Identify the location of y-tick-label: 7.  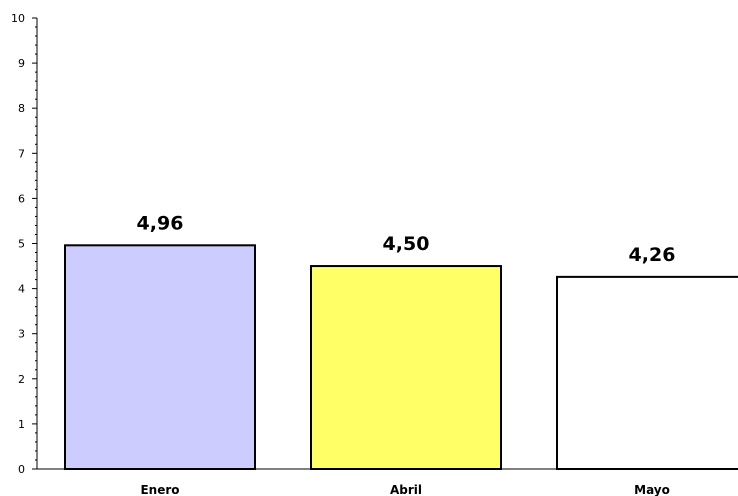
(21, 153).